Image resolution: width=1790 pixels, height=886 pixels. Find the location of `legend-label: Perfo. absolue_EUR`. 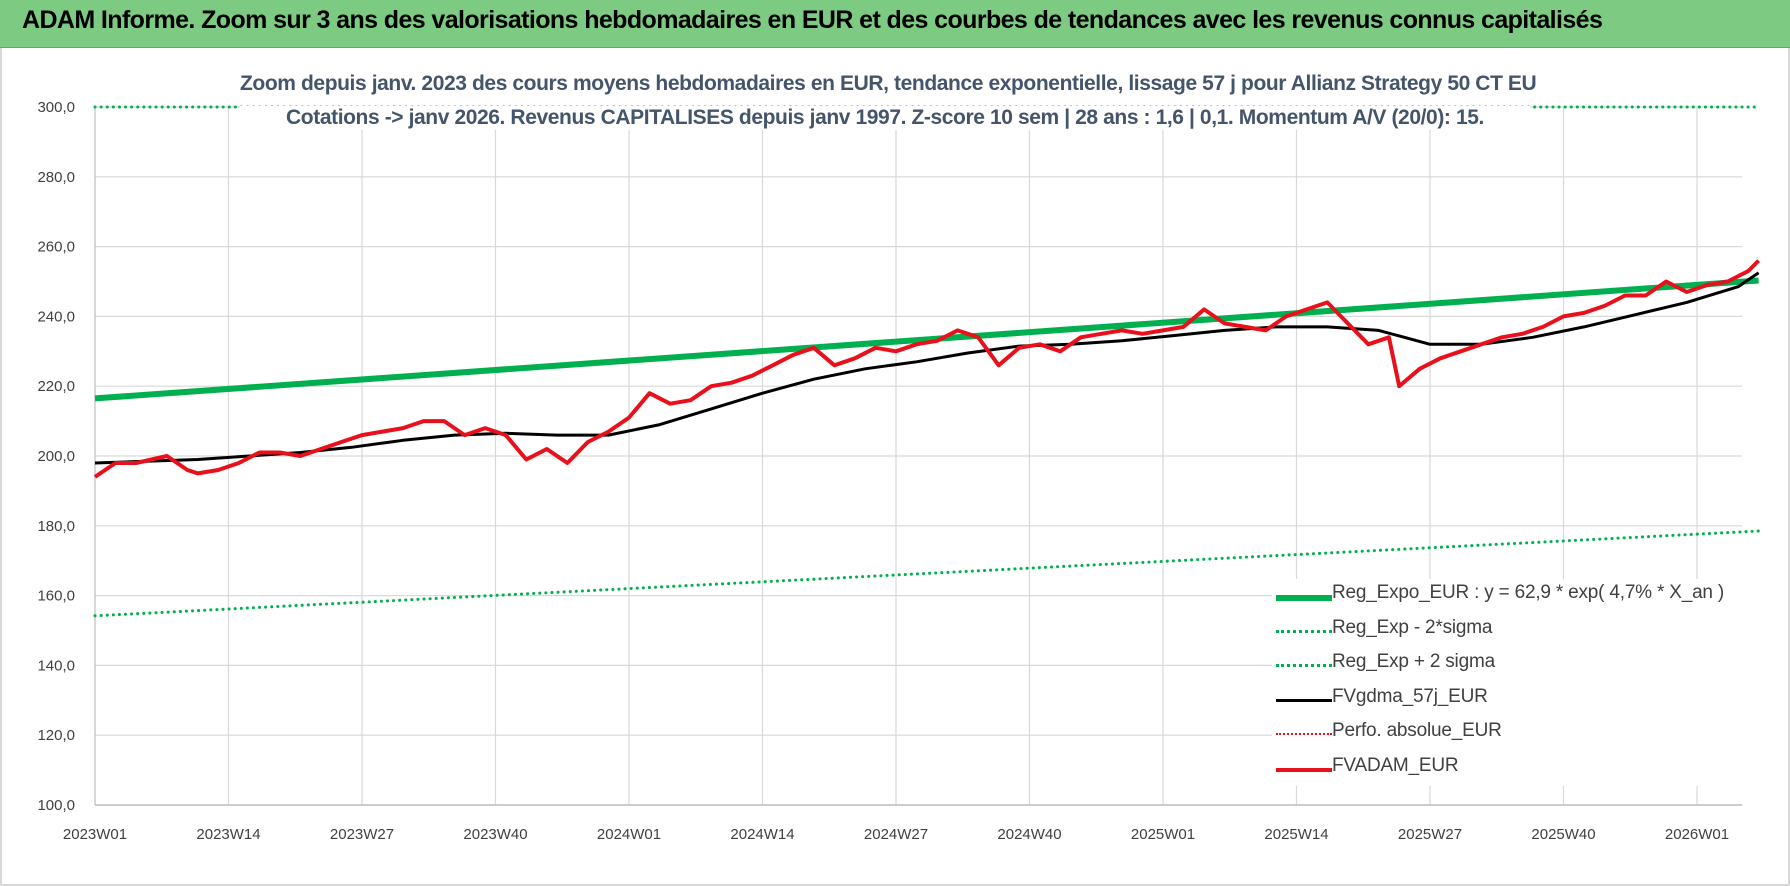

legend-label: Perfo. absolue_EUR is located at coordinates (1417, 730).